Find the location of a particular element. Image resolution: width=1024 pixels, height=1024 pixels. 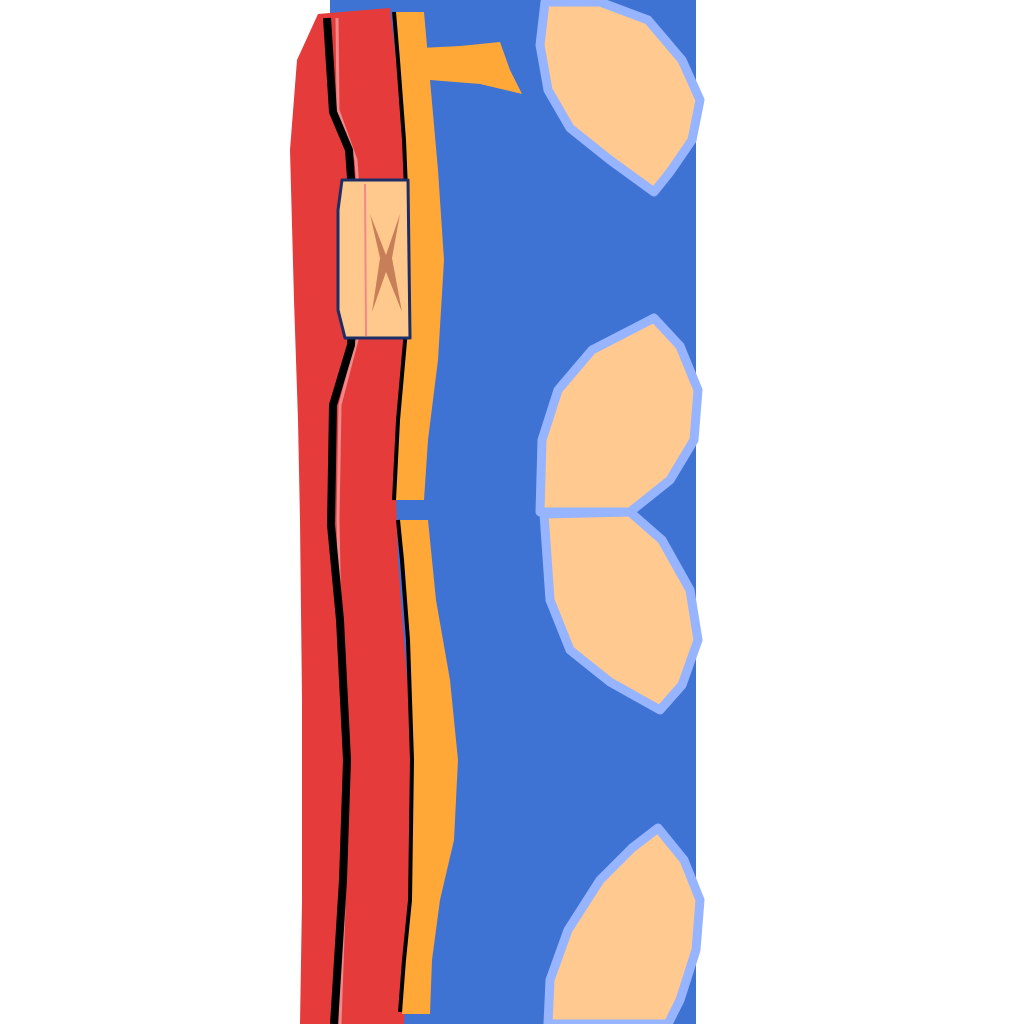

window-x-mark is located at coordinates (386, 263).